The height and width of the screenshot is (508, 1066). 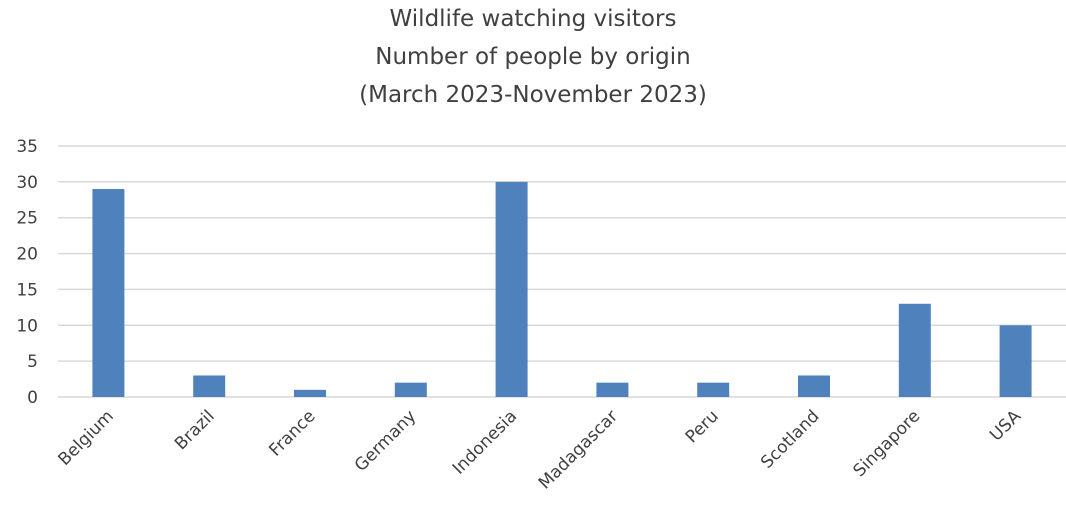 What do you see at coordinates (533, 95) in the screenshot?
I see `chart-title-line-3: (March 2023-November 2023)` at bounding box center [533, 95].